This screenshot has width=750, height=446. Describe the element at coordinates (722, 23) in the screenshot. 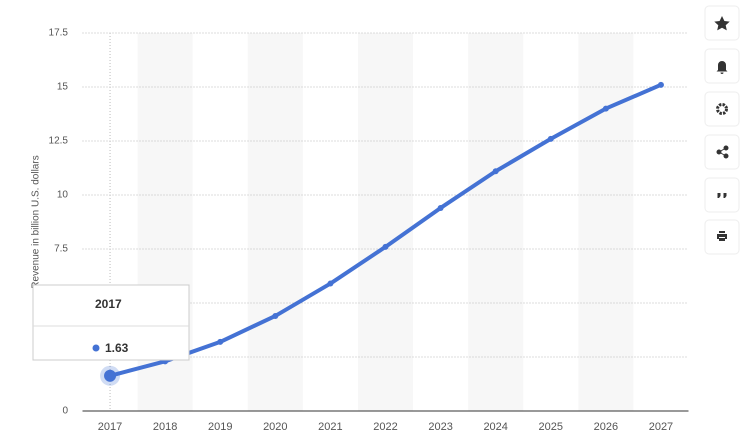

I see `star-icon` at that location.